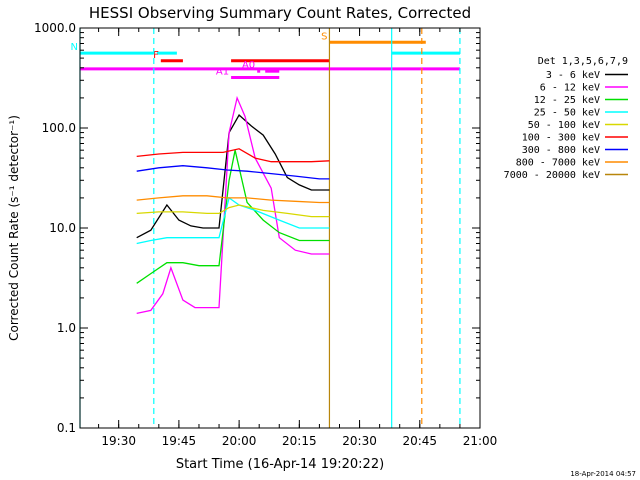 This screenshot has width=640, height=480. What do you see at coordinates (561, 150) in the screenshot?
I see `legend-entry-label: 300 - 800 keV` at bounding box center [561, 150].